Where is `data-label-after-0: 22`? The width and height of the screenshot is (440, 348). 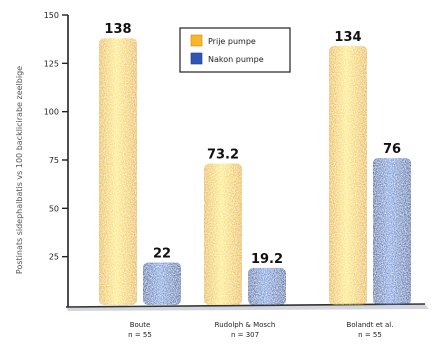 data-label-after-0: 22 is located at coordinates (162, 253).